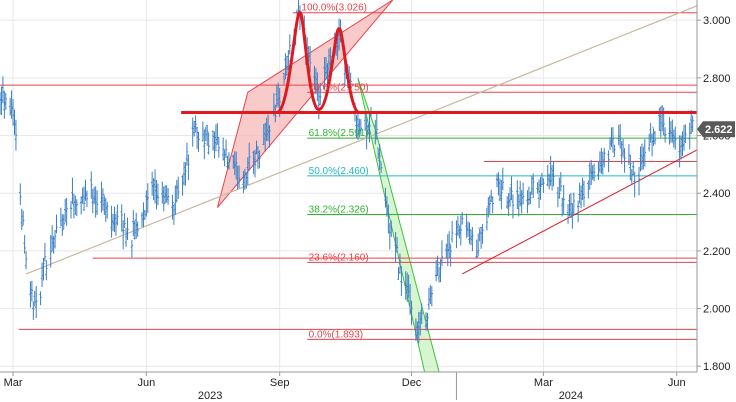  What do you see at coordinates (717, 79) in the screenshot?
I see `y-tick-label: 2.800` at bounding box center [717, 79].